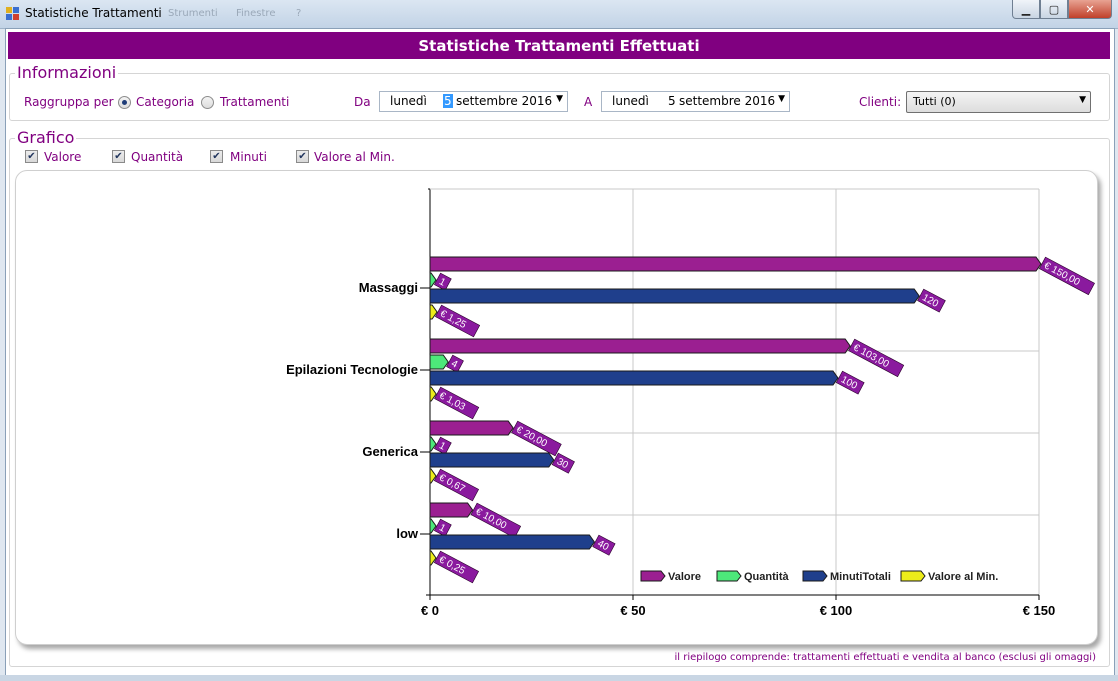 The width and height of the screenshot is (1118, 681). What do you see at coordinates (559, 45) in the screenshot?
I see `page-title: Statistiche Trattamenti Effettuati` at bounding box center [559, 45].